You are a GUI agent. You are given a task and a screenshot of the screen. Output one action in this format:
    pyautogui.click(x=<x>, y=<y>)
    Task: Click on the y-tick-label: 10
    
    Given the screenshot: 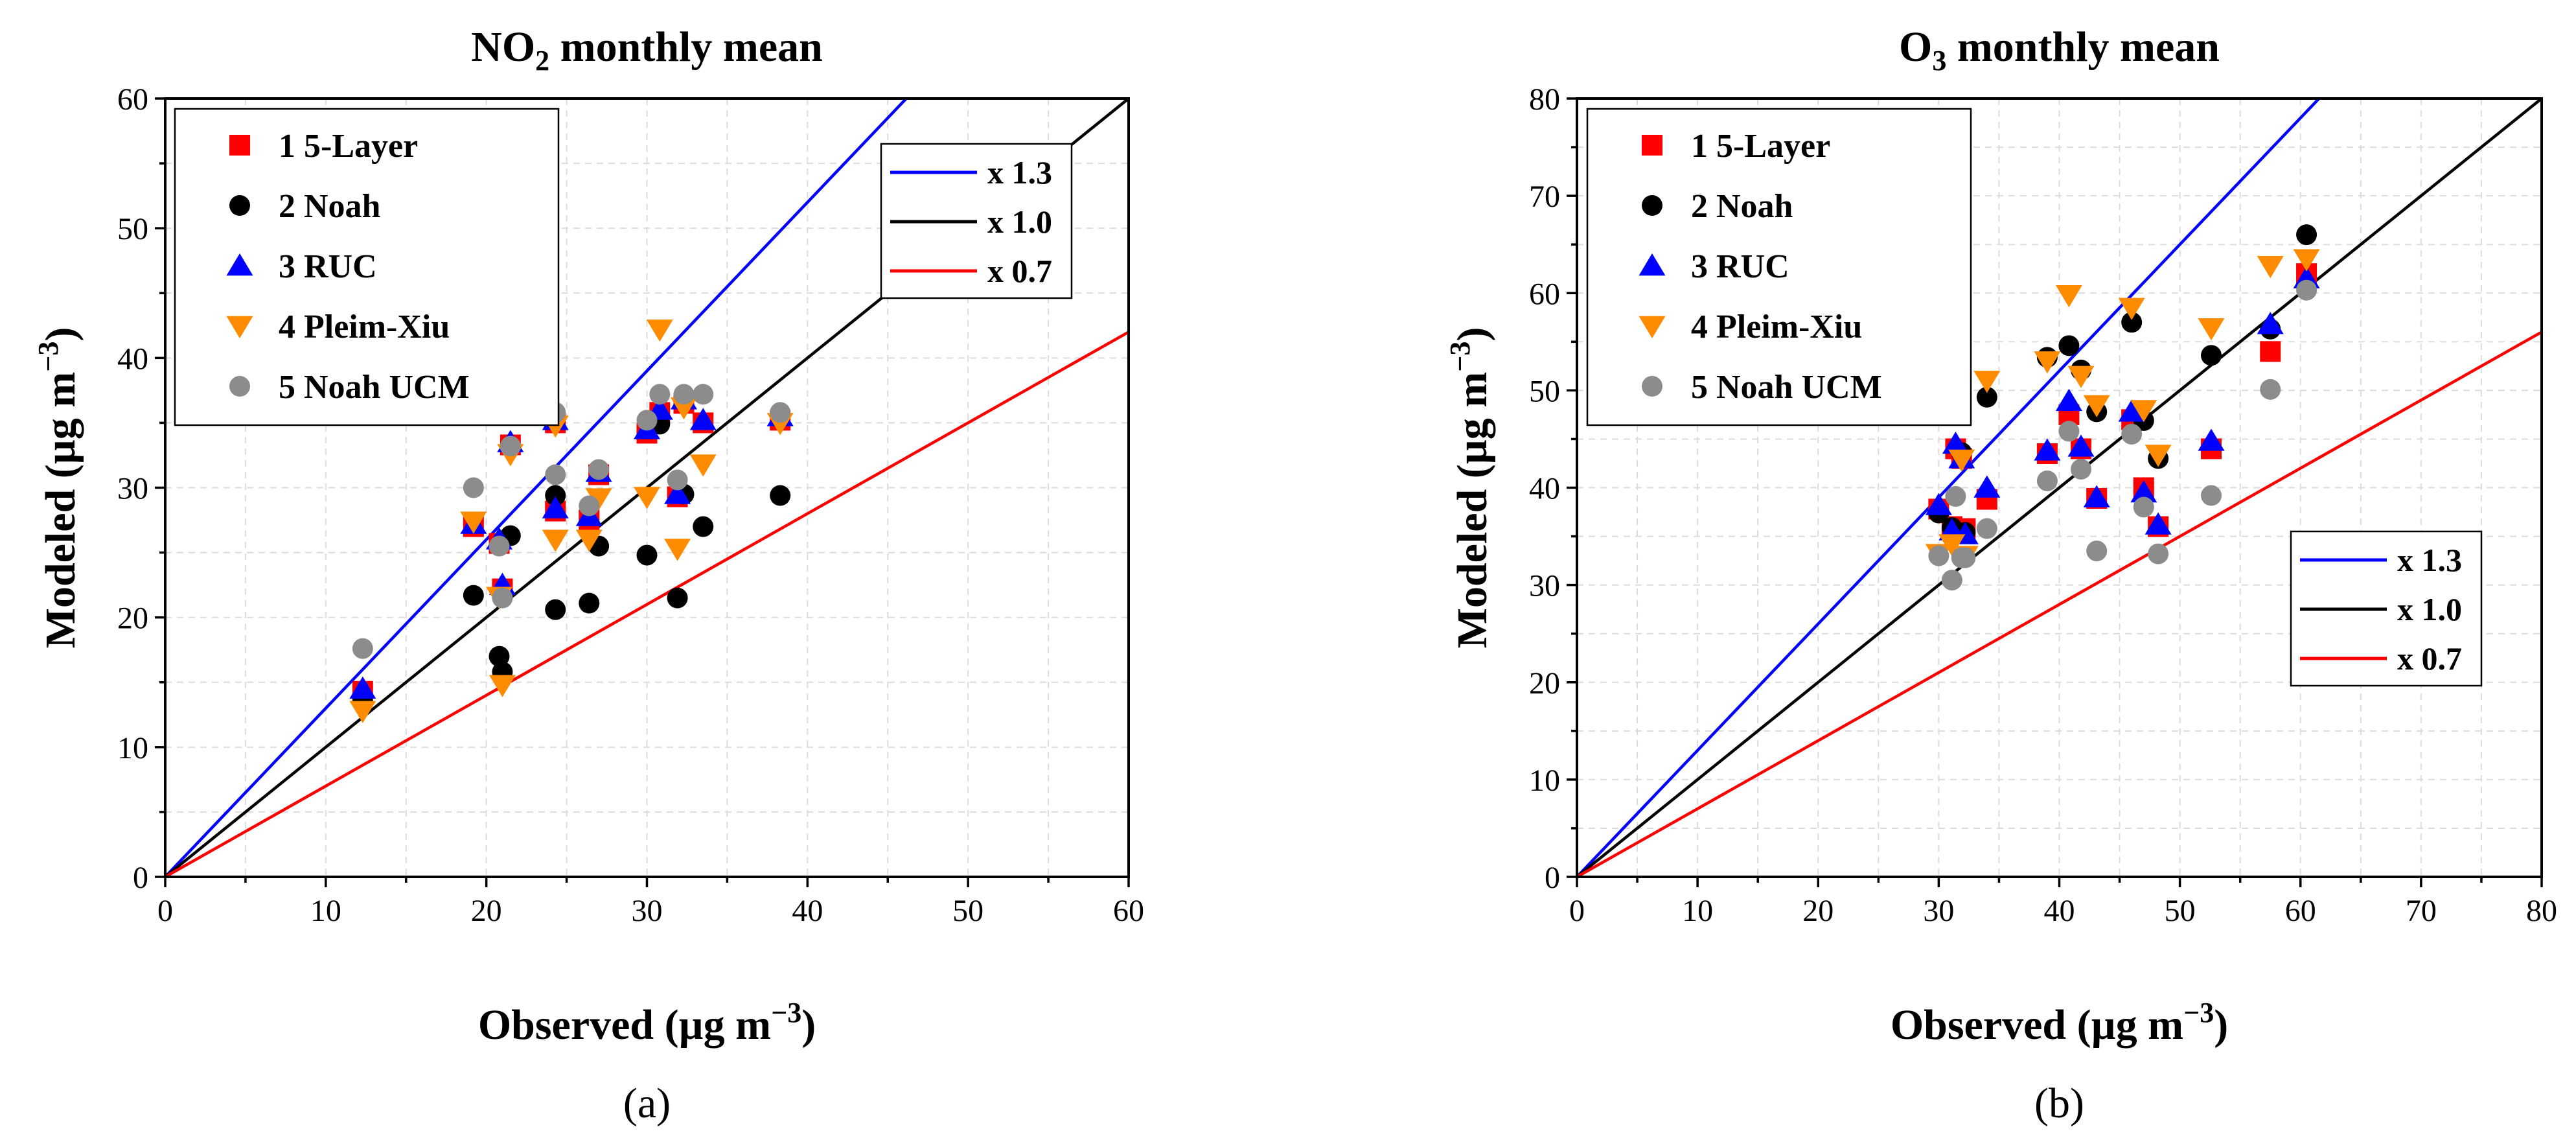 What is the action you would take?
    pyautogui.click(x=132, y=748)
    